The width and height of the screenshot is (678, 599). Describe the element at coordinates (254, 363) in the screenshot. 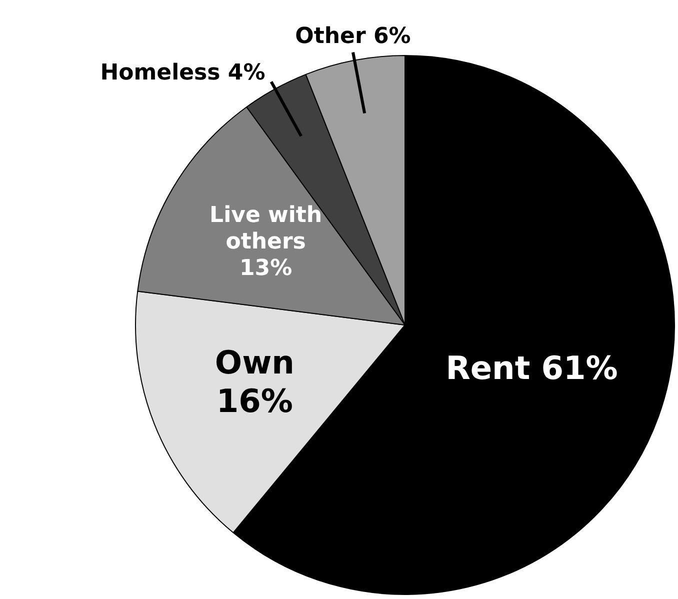

I see `slice-label: Own` at that location.